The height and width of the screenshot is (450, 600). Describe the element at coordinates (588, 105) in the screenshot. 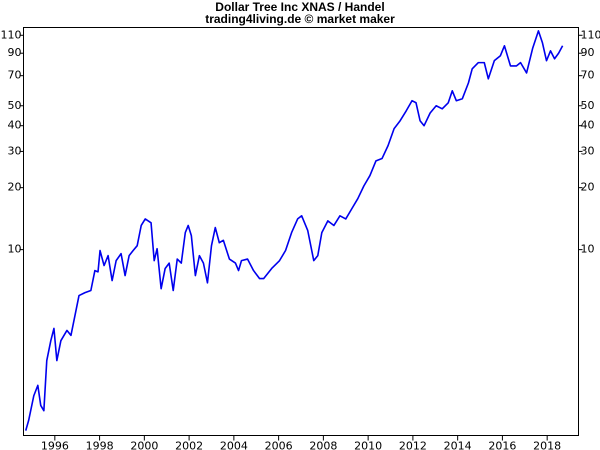

I see `y2-tick-label: 50` at that location.